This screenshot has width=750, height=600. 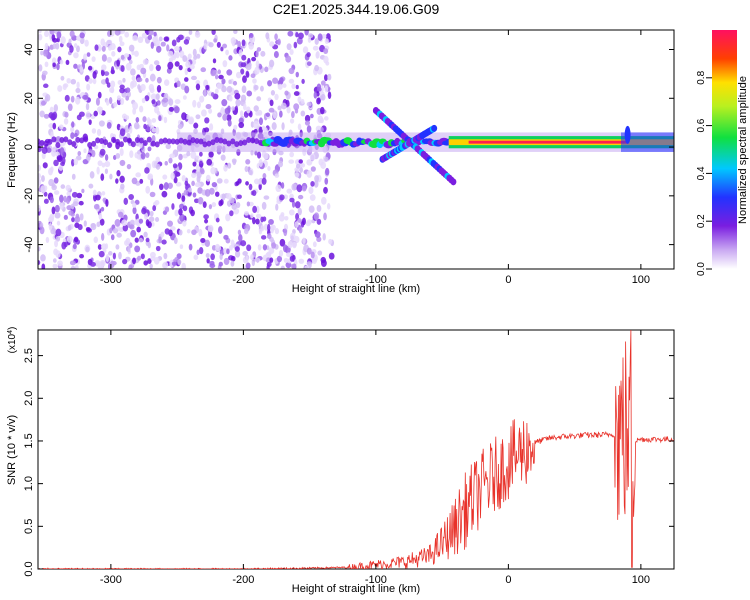 I want to click on snr-x-tick-label: 100, so click(x=641, y=580).